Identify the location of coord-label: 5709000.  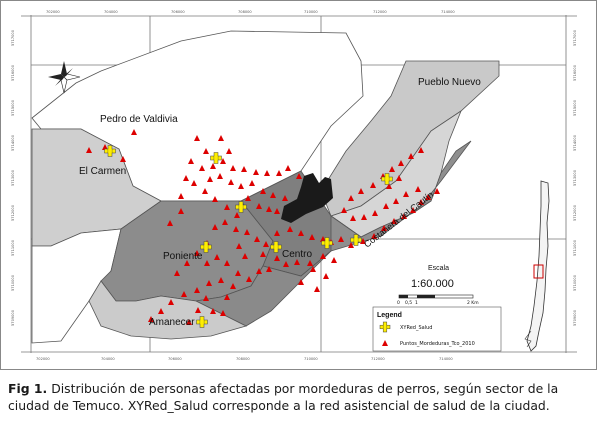
(13, 317).